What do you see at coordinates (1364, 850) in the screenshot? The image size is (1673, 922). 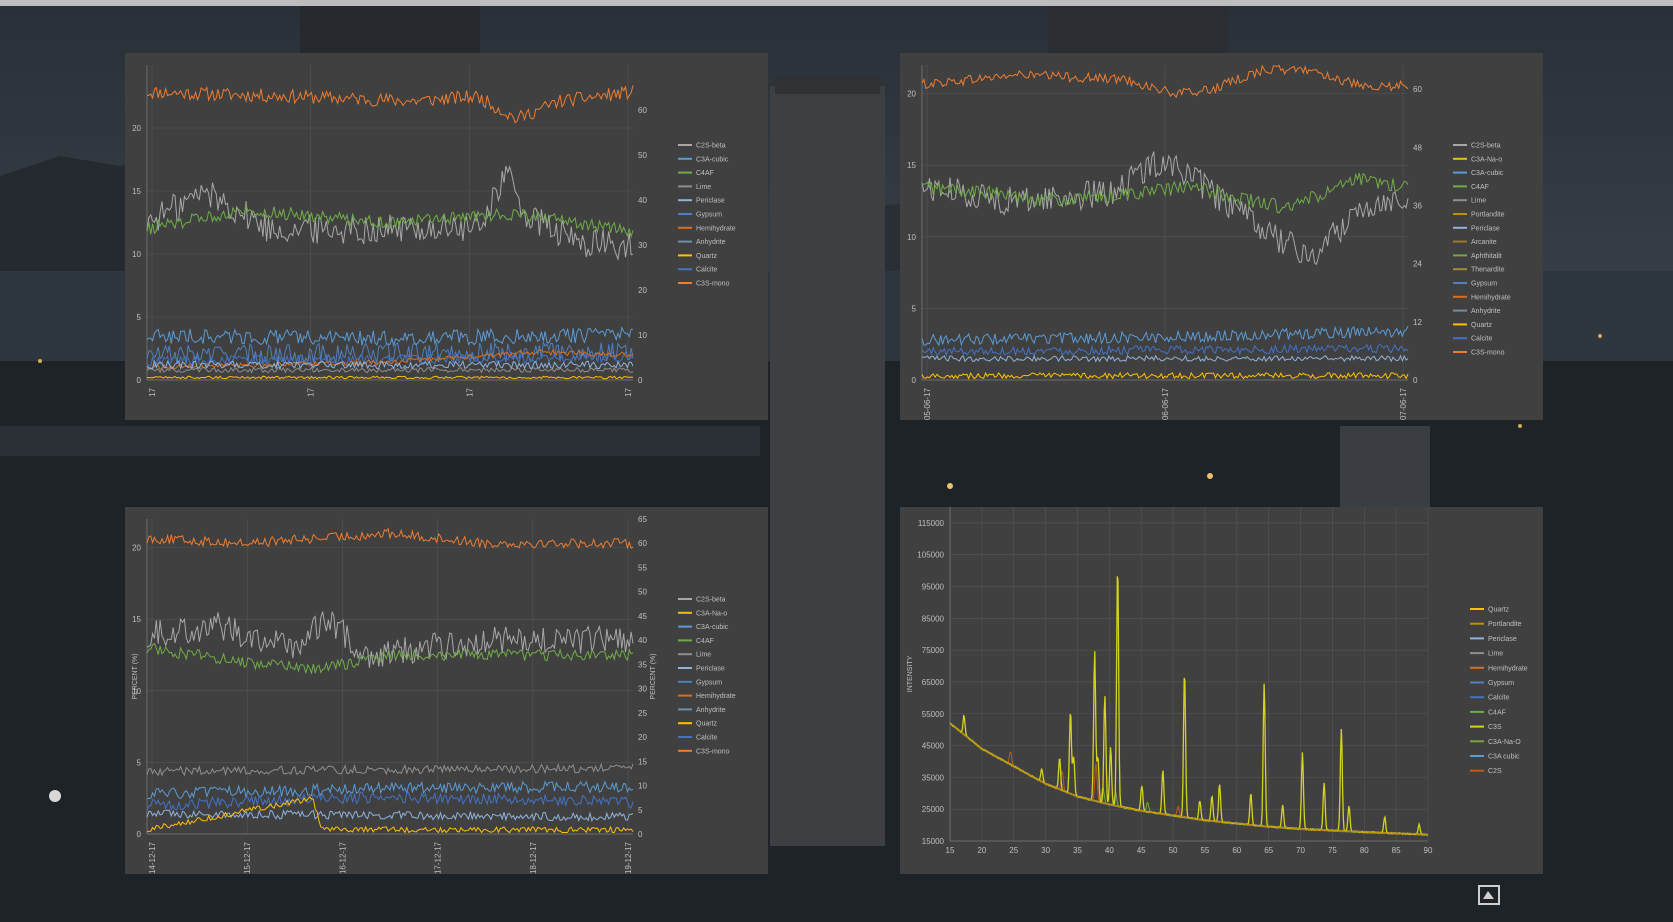 I see `x-tick-label: 80` at bounding box center [1364, 850].